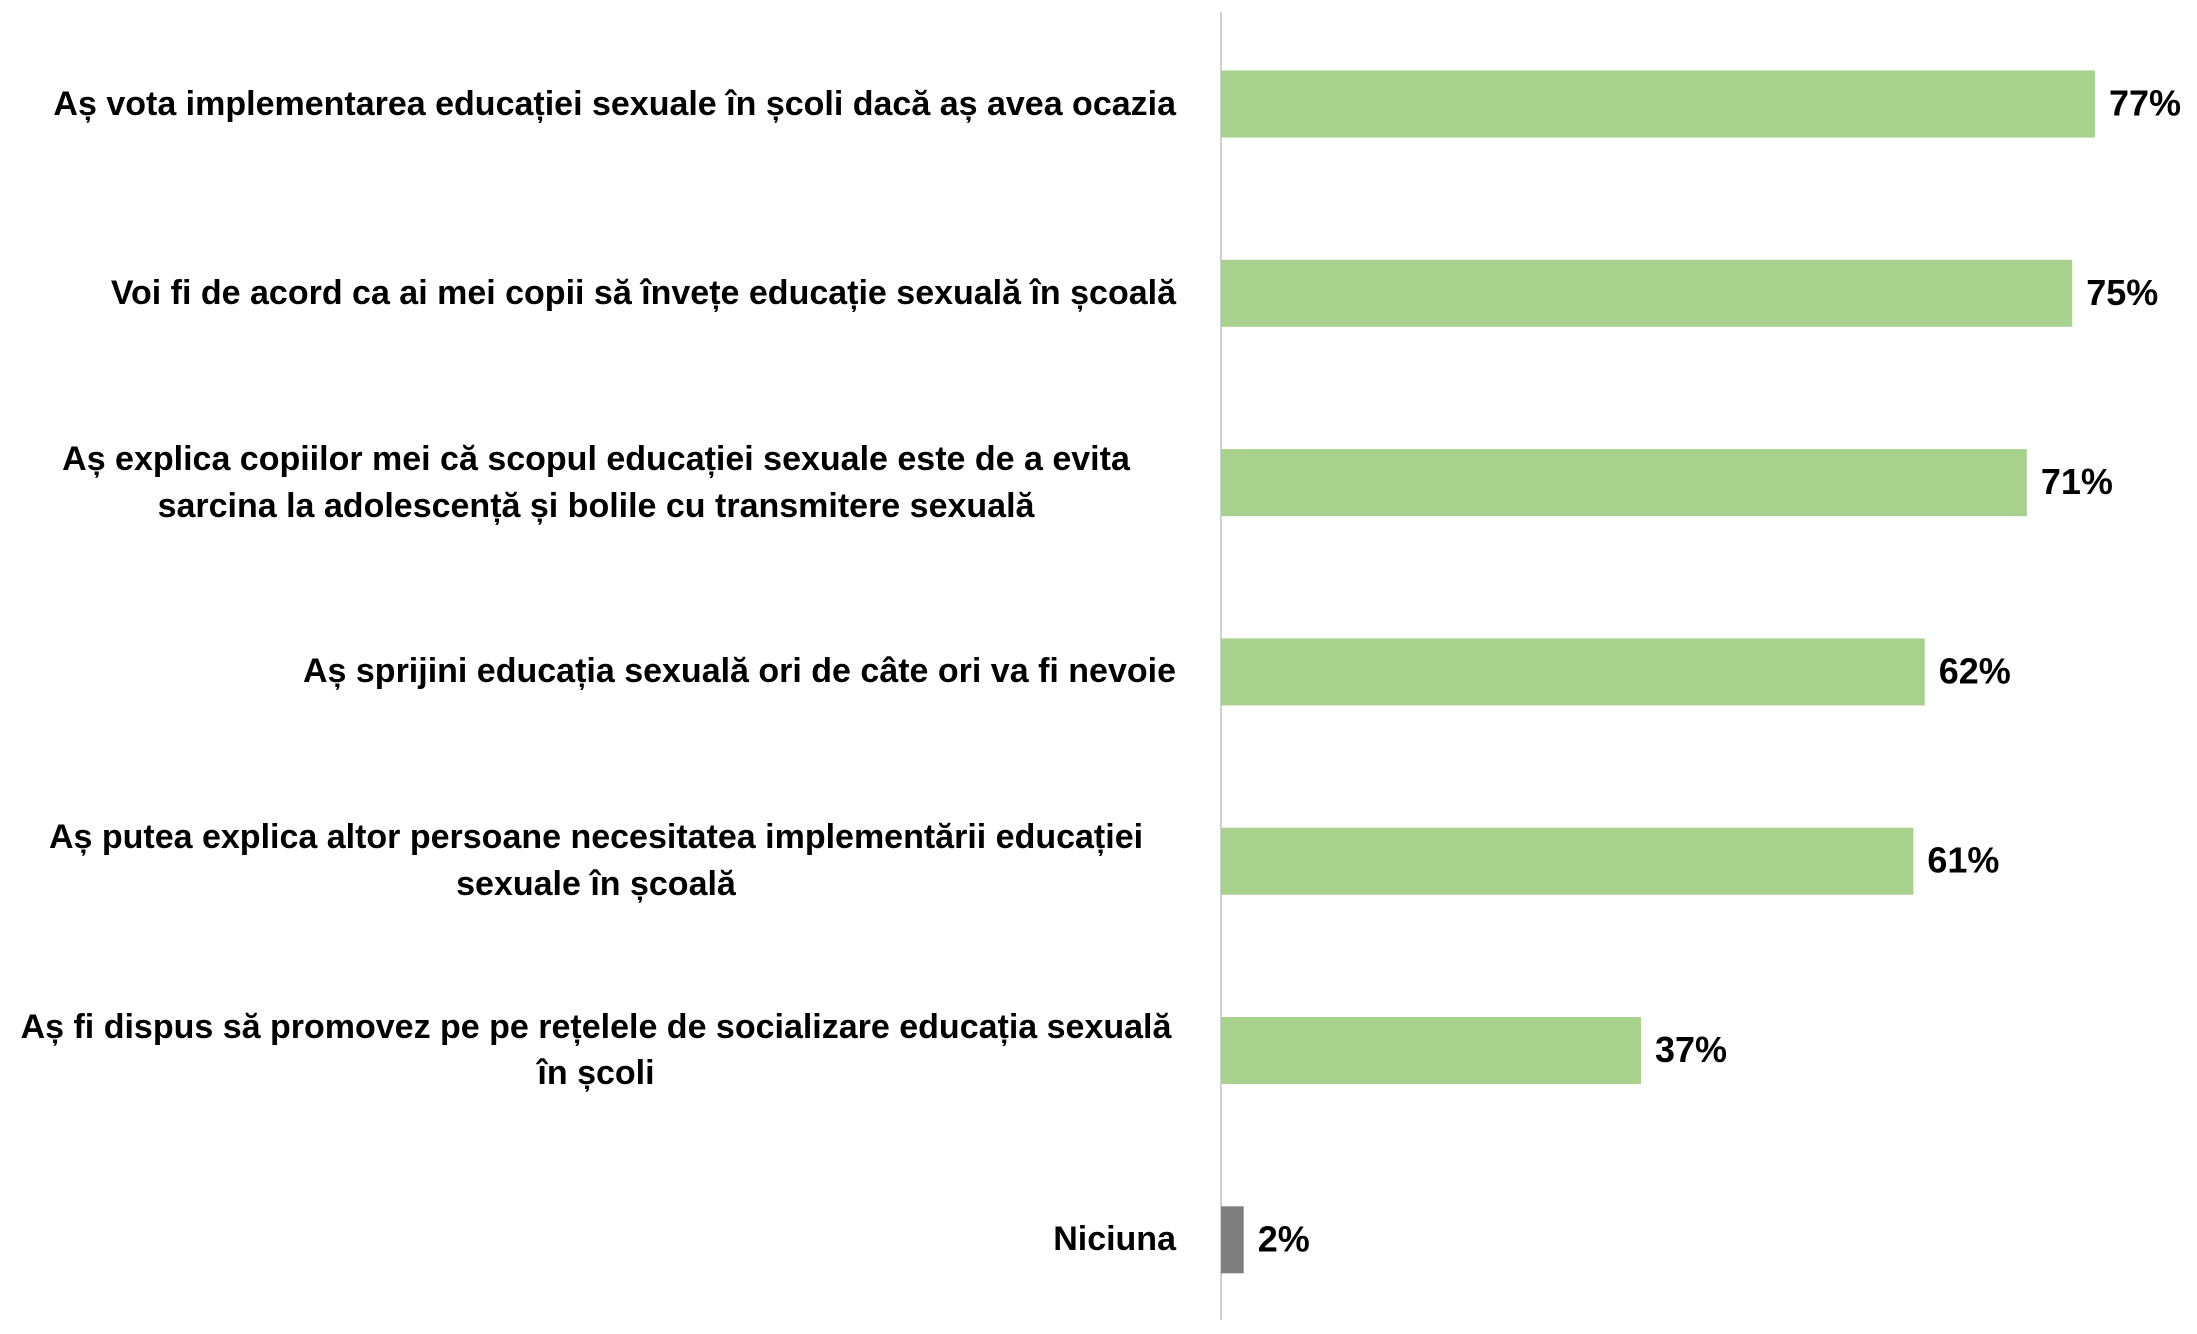 Image resolution: width=2197 pixels, height=1334 pixels. I want to click on value-label: 37%, so click(1691, 1049).